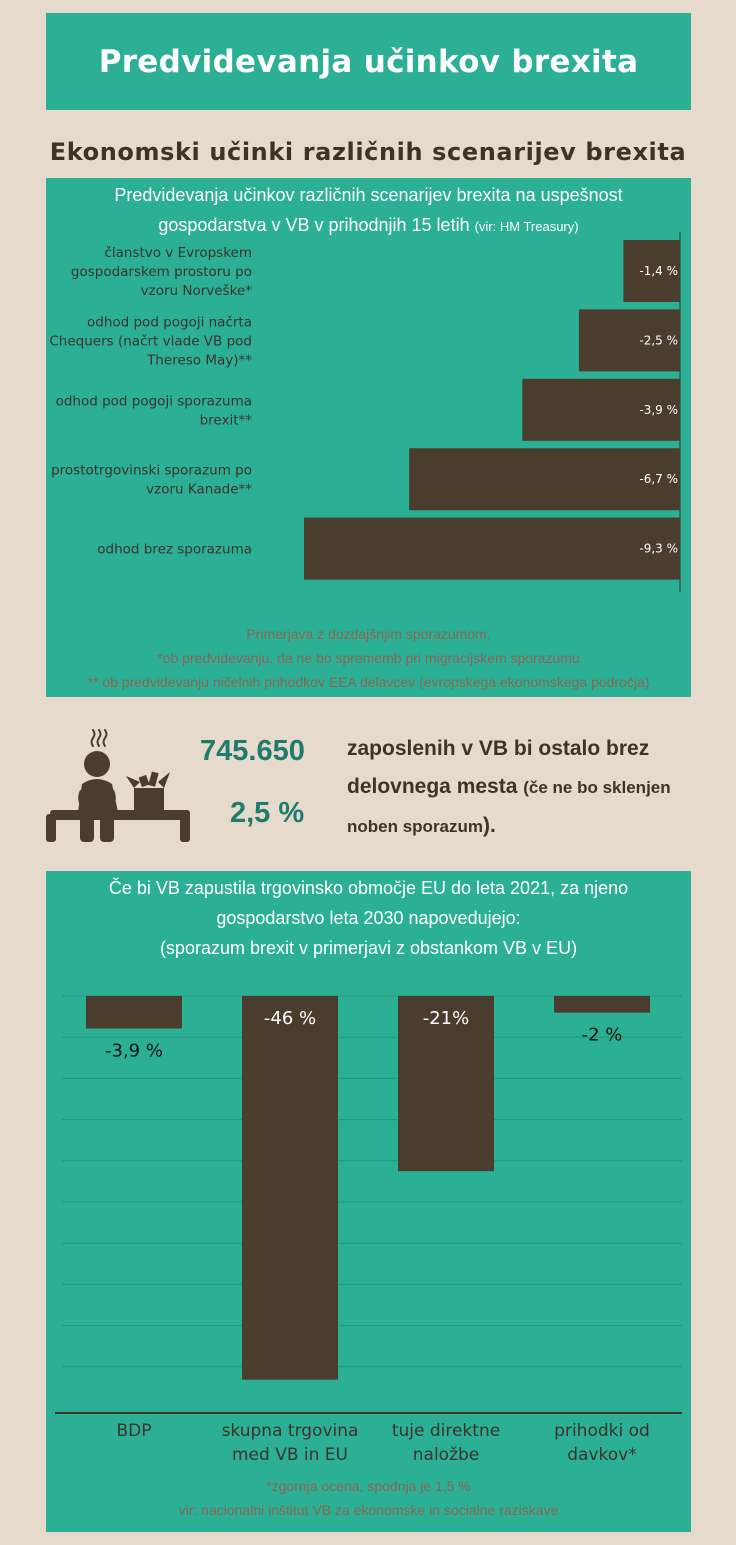  Describe the element at coordinates (658, 410) in the screenshot. I see `chart1-value-label: -3,9 %` at that location.